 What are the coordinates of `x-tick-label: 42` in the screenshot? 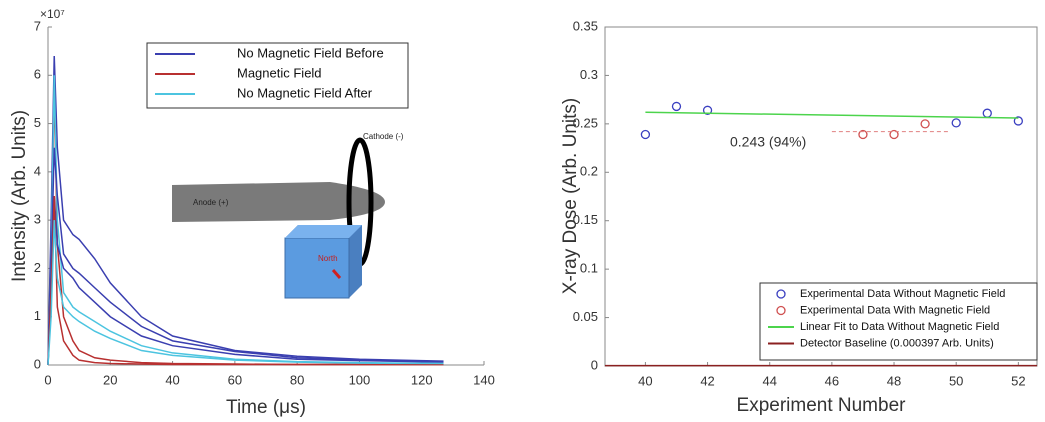 It's located at (707, 380).